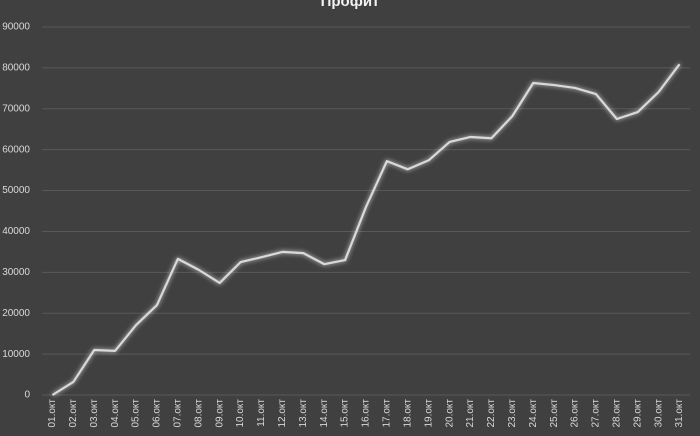  Describe the element at coordinates (219, 413) in the screenshot. I see `x-tick-label: 09.окт` at that location.